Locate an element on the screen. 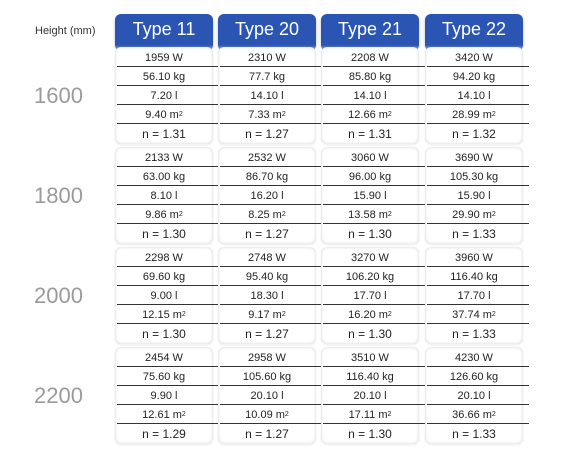  power-value: 3510 W is located at coordinates (373, 357).